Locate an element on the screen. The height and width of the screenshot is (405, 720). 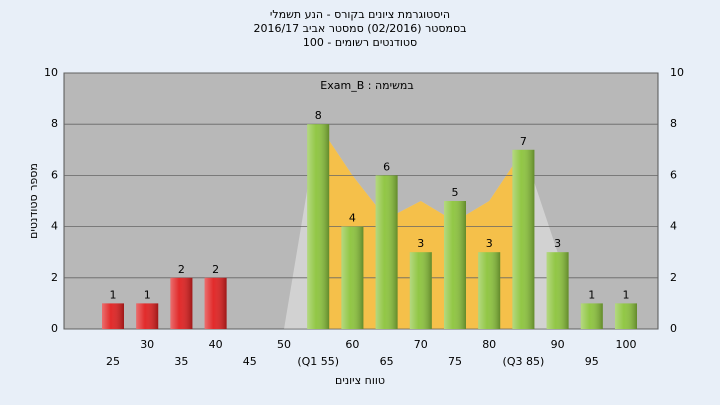
y-tick-label: 0 is located at coordinates (54, 328).